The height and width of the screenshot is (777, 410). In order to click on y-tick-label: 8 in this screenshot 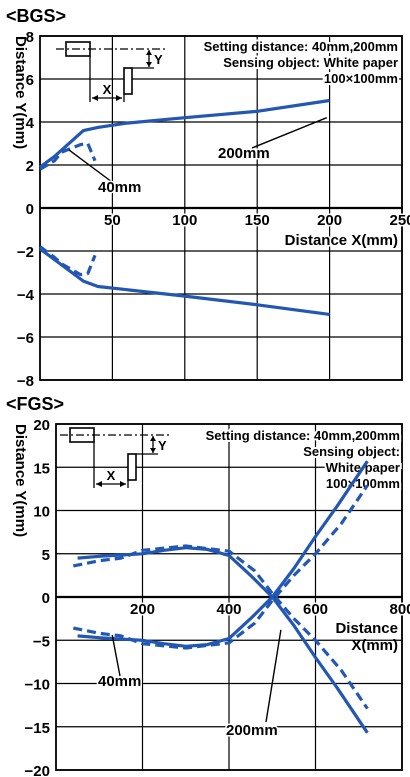, I will do `click(30, 37)`.